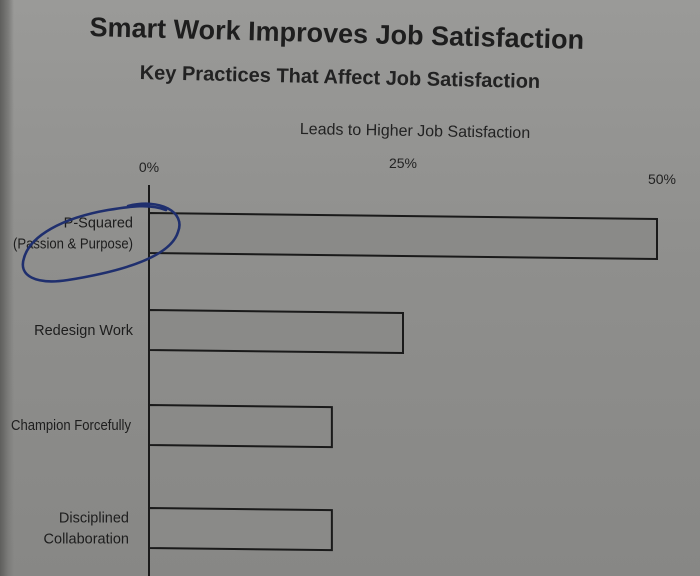 The height and width of the screenshot is (576, 700). What do you see at coordinates (73, 245) in the screenshot?
I see `category-label: (Passion & Purpose)` at bounding box center [73, 245].